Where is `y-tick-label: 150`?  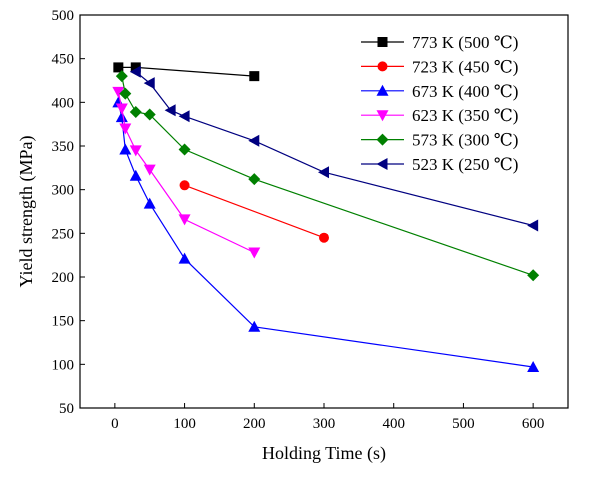 y-tick-label: 150 is located at coordinates (63, 322).